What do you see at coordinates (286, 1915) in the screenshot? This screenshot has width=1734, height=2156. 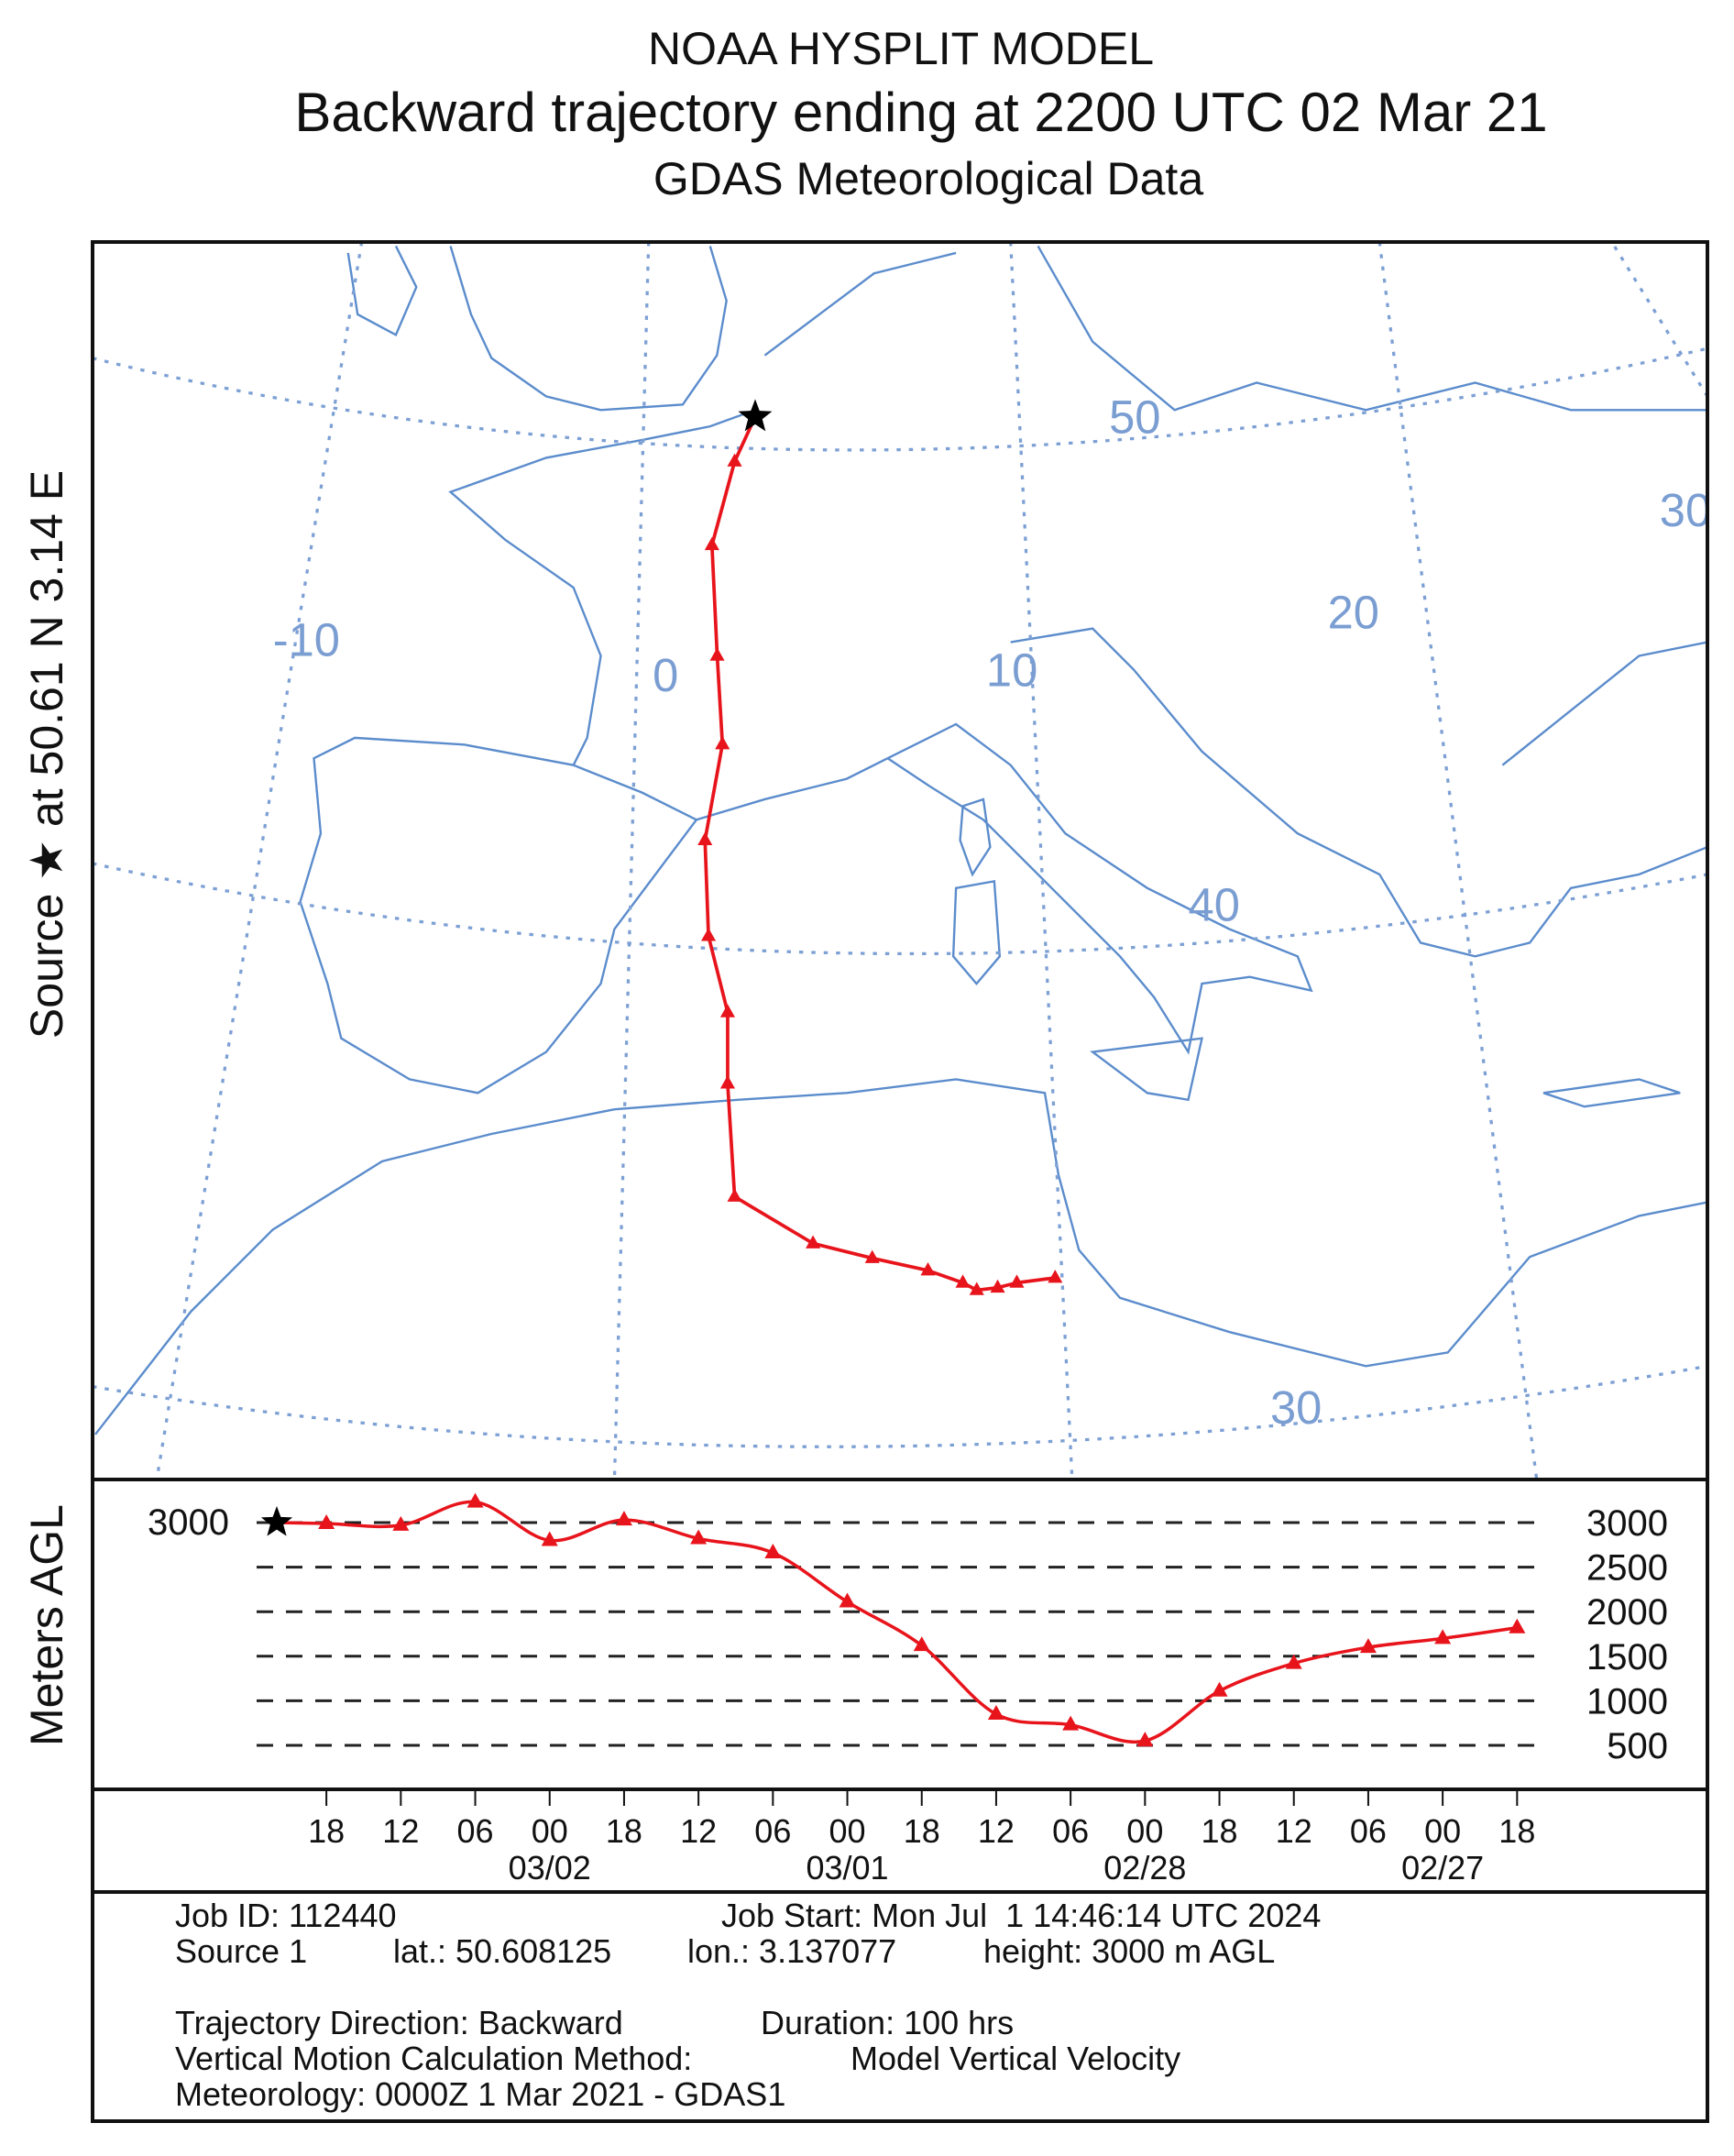 I see `job-id: Job ID: 112440` at bounding box center [286, 1915].